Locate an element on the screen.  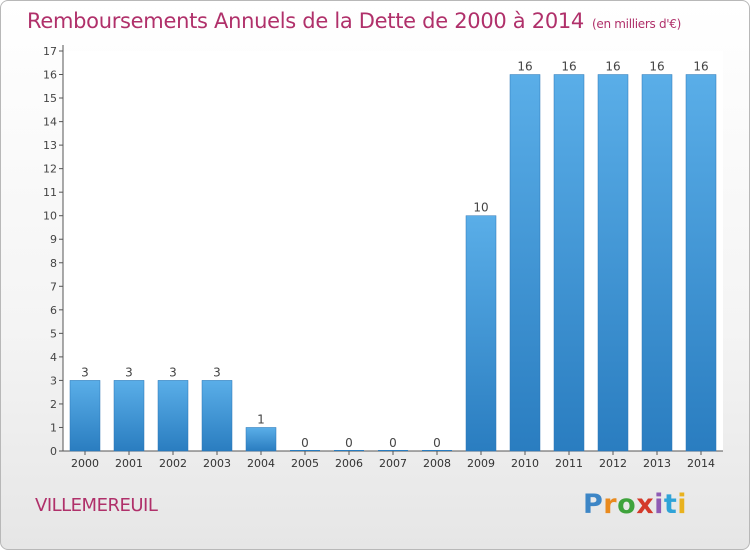
proxiti-logo: Proxiti is located at coordinates (635, 504).